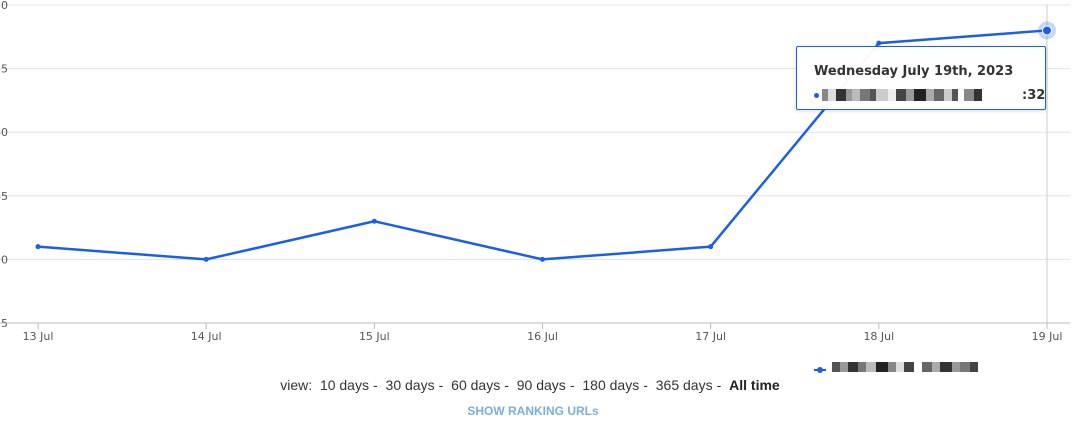 The width and height of the screenshot is (1080, 429). What do you see at coordinates (4, 196) in the screenshot?
I see `y-tick-label: 45` at bounding box center [4, 196].